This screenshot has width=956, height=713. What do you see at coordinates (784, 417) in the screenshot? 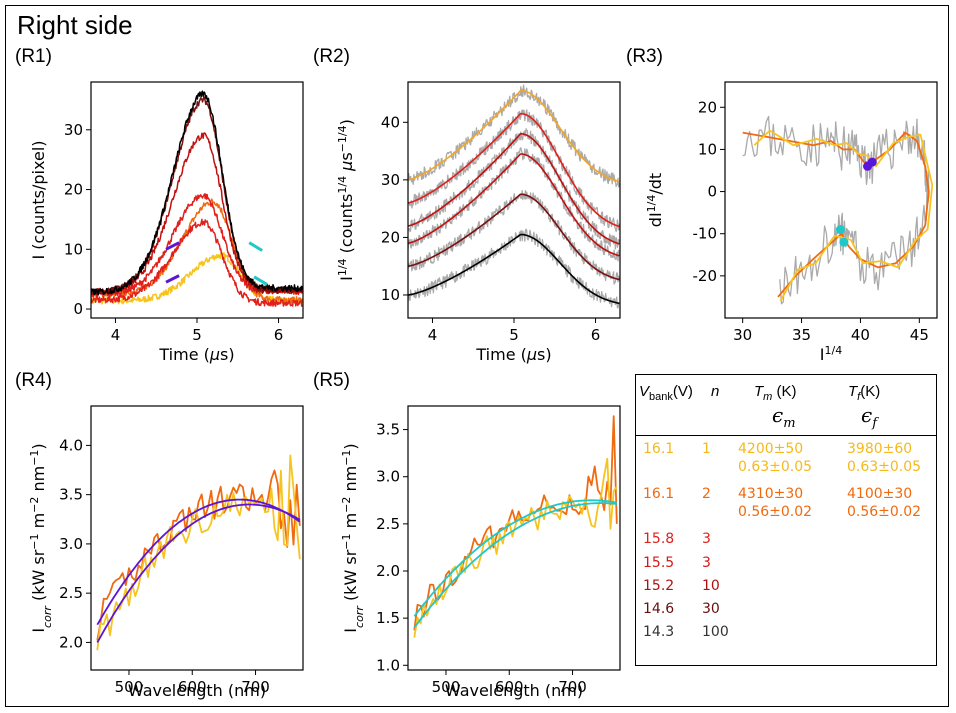
I see `header-eps-m: ϵm` at bounding box center [784, 417].